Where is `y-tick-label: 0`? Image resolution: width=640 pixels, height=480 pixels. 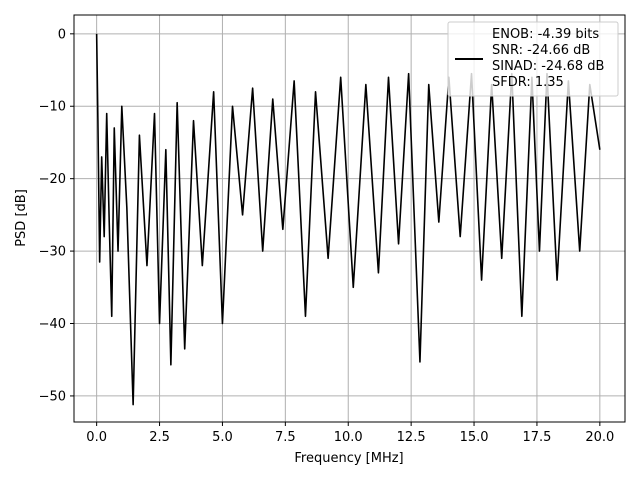 y-tick-label: 0 is located at coordinates (62, 34).